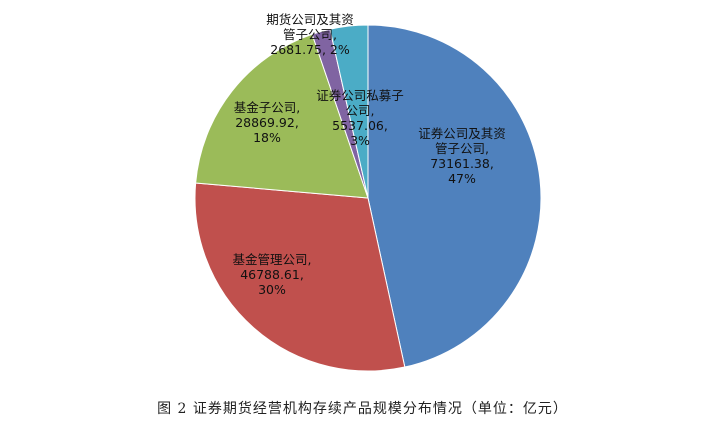  I want to click on slice-name: 证券公司及其资管子公司, so click(462, 141).